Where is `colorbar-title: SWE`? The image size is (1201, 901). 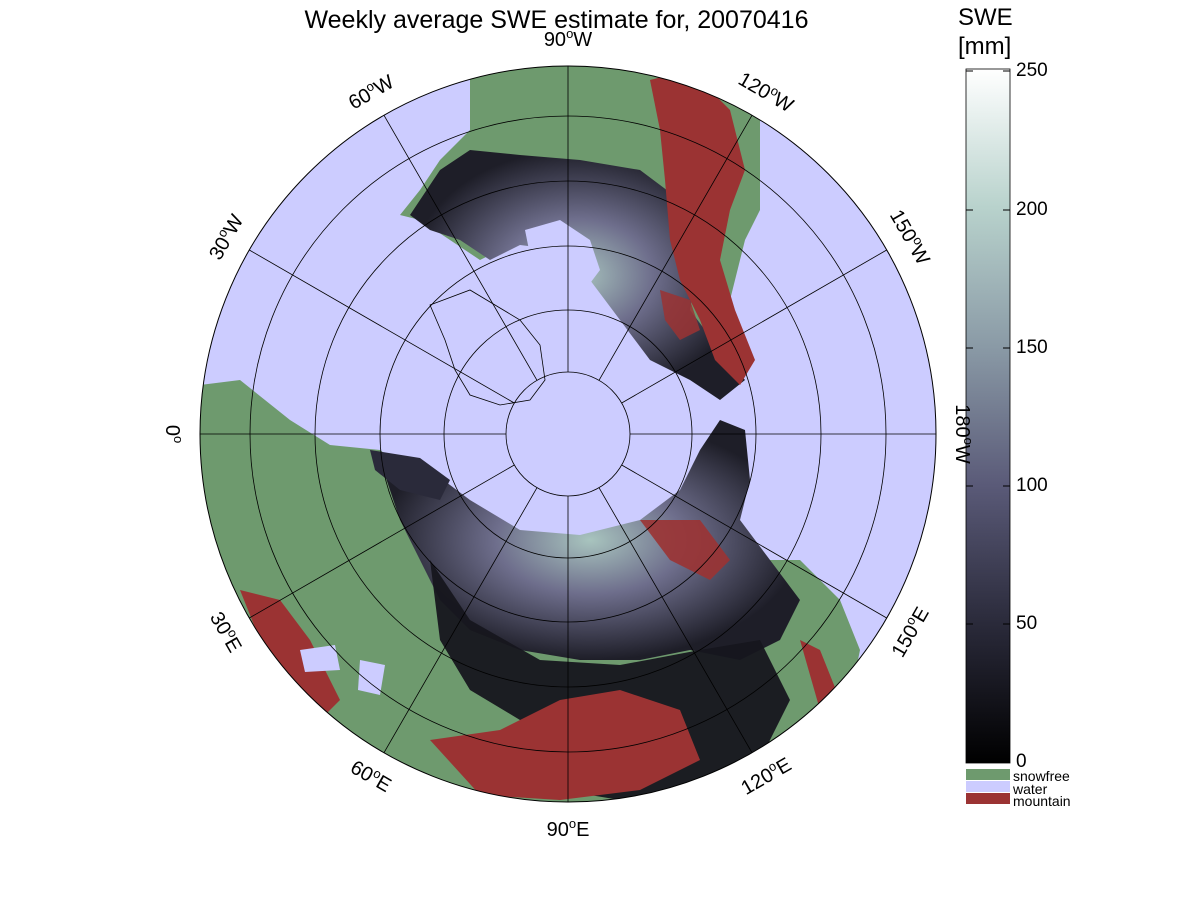 colorbar-title: SWE is located at coordinates (985, 17).